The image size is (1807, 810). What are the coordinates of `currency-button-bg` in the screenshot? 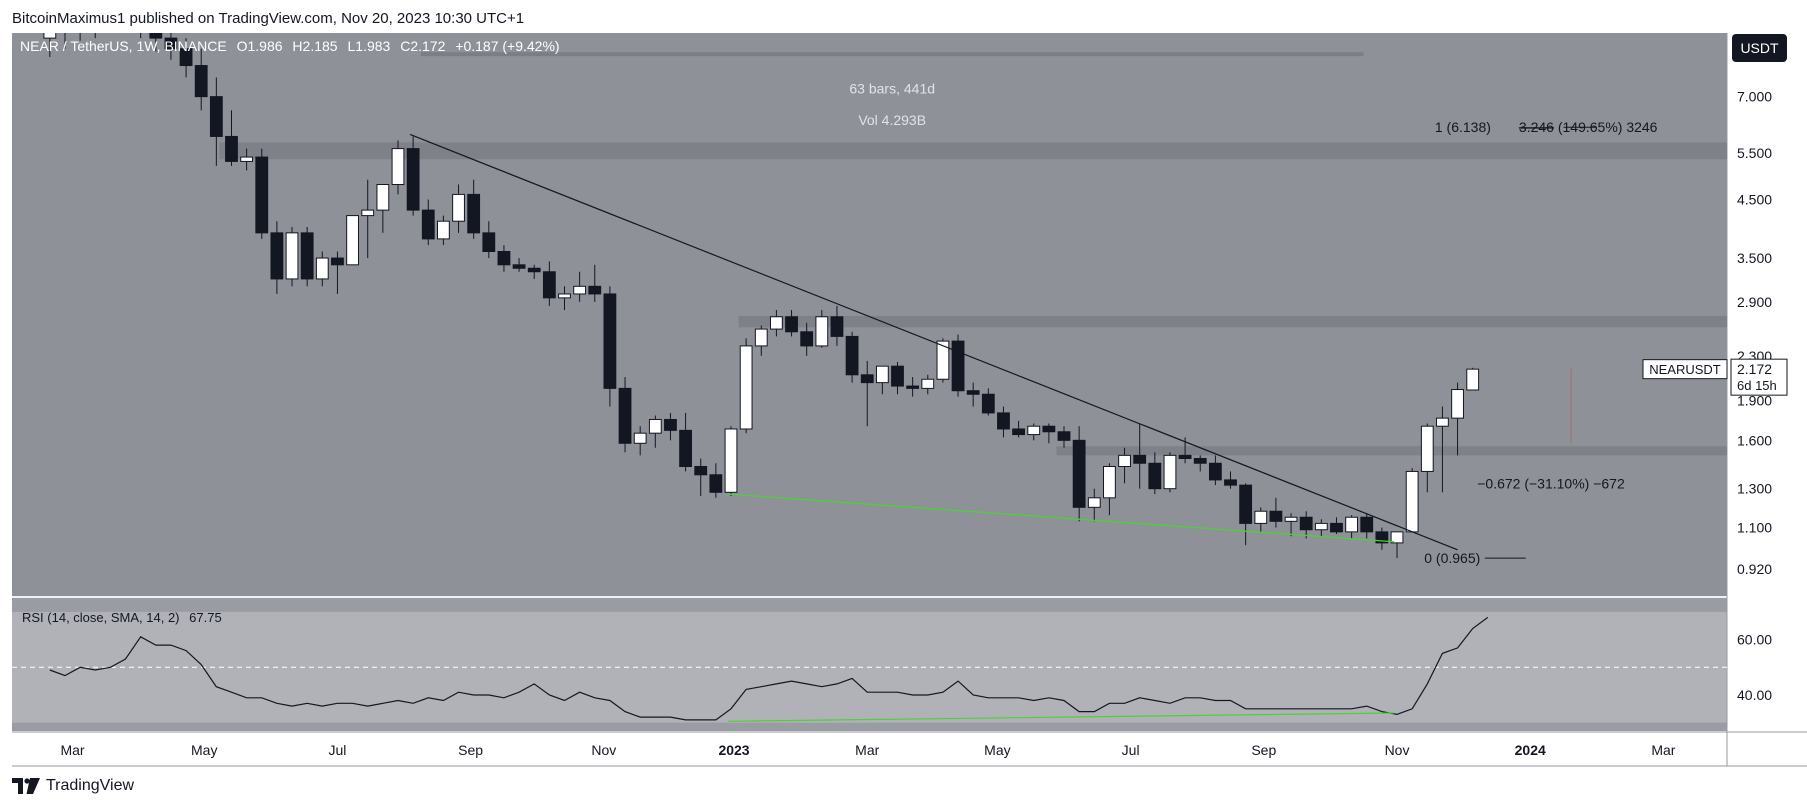 It's located at (1759, 48).